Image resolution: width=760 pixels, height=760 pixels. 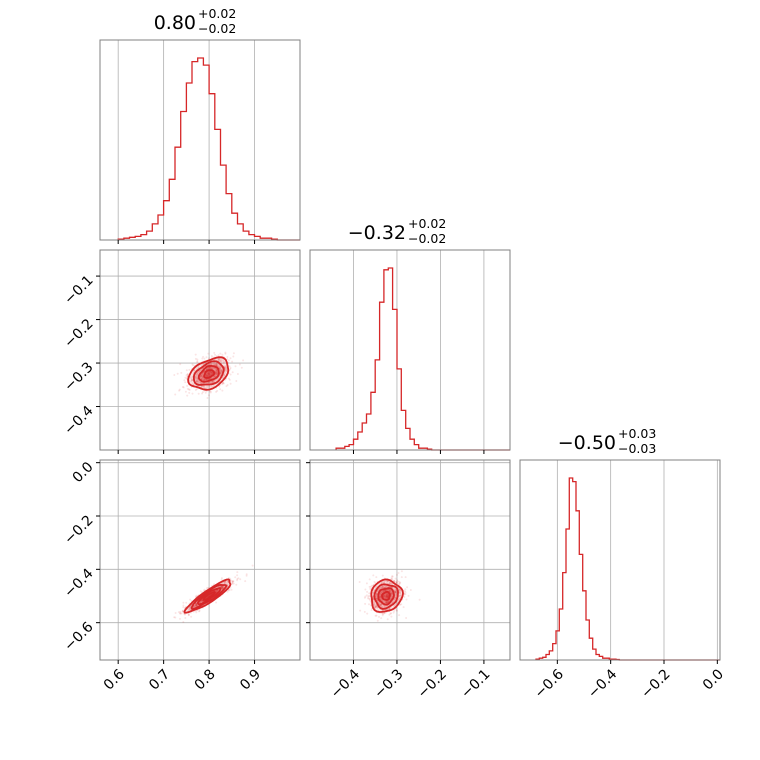 I want to click on x-tick-label: −0.4, so click(x=345, y=683).